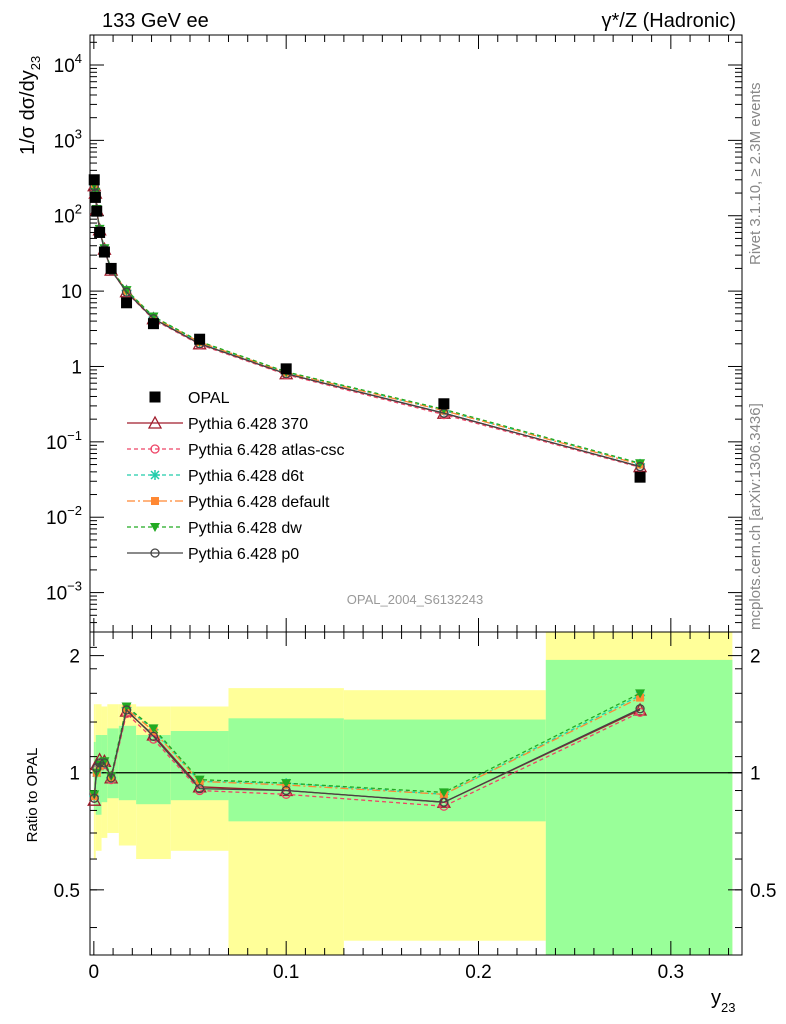 This screenshot has width=786, height=1024. Describe the element at coordinates (32, 795) in the screenshot. I see `ylabel-ratio: Ratio to OPAL` at that location.